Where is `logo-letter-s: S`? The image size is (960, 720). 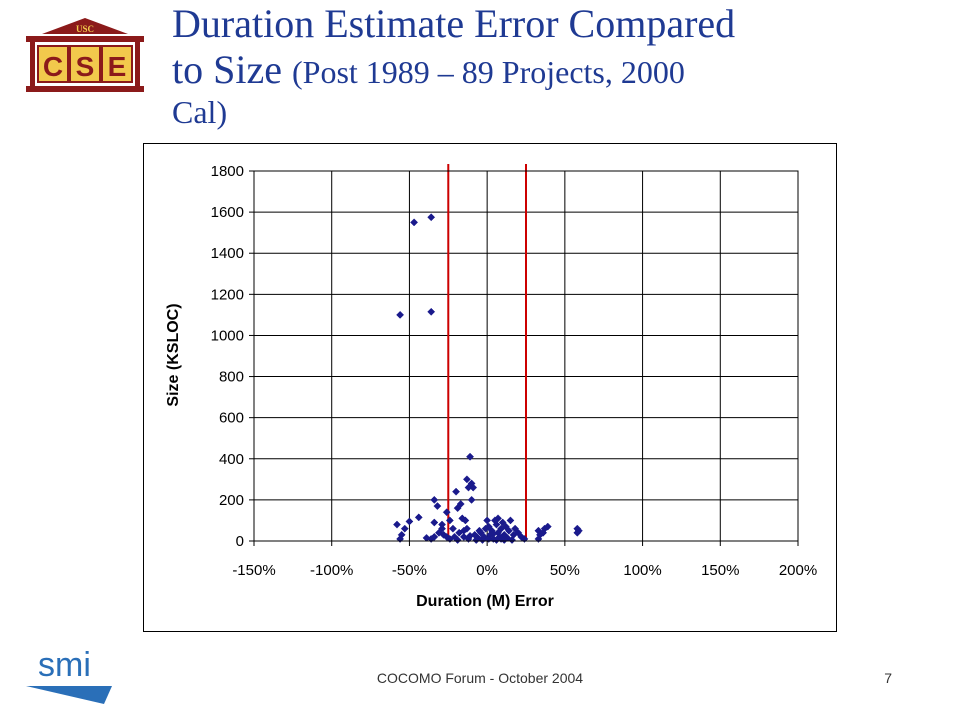
logo-letter-s: S is located at coordinates (85, 66).